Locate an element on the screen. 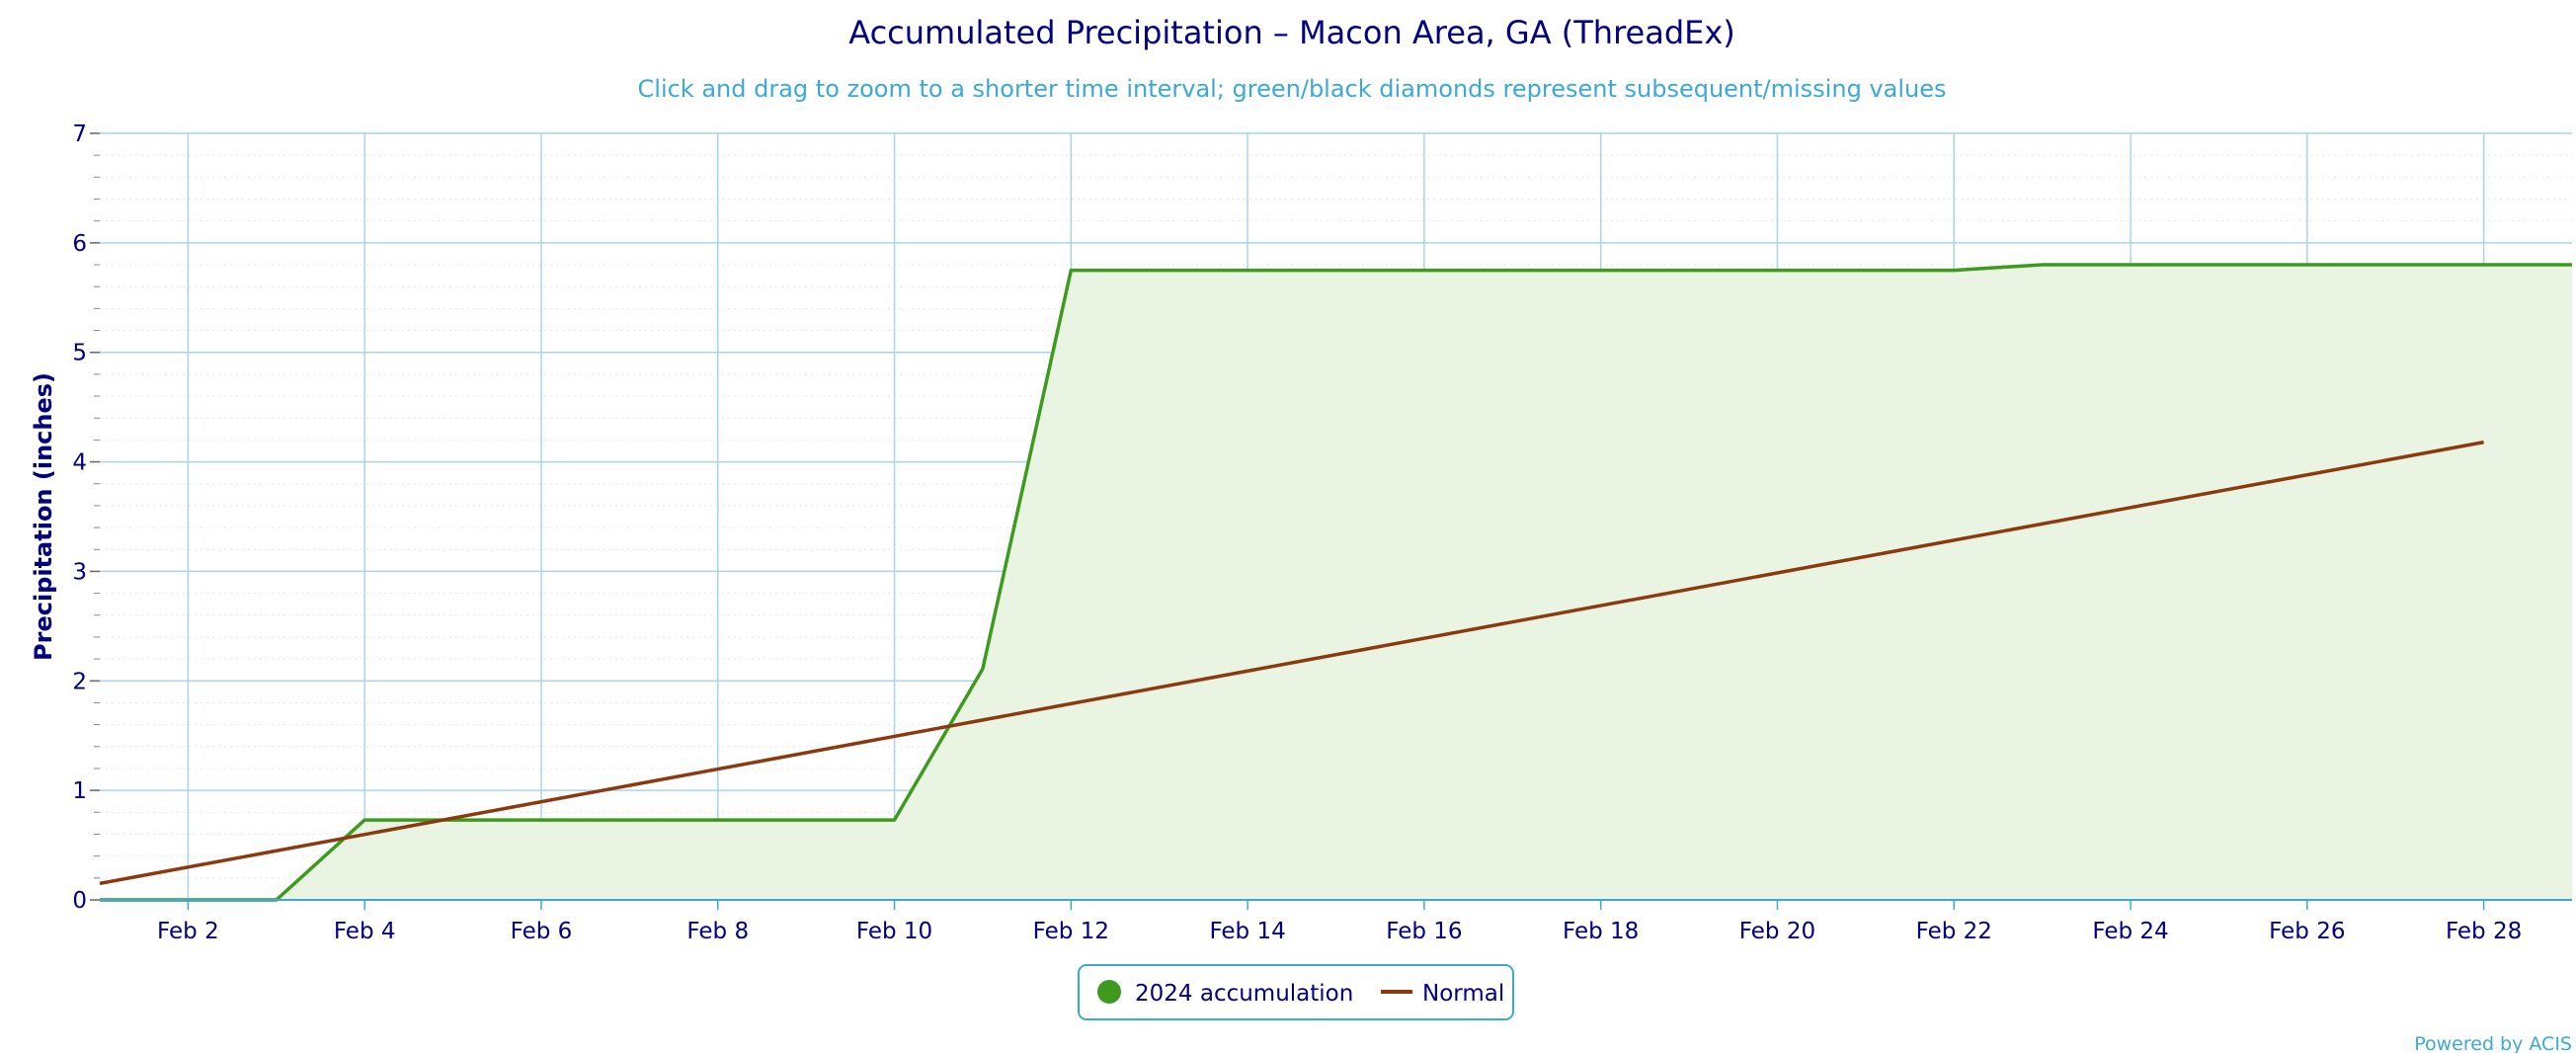 Image resolution: width=2576 pixels, height=1053 pixels. chart-legend: 2024 accumulation Normal is located at coordinates (1296, 992).